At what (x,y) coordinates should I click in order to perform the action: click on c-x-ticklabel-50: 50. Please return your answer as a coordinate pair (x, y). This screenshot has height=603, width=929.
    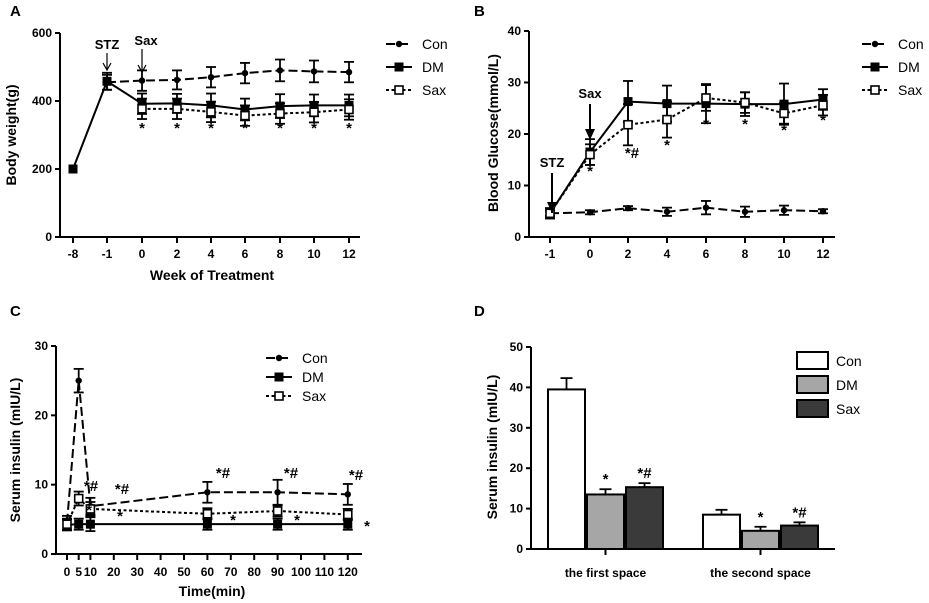
    Looking at the image, I should click on (184, 572).